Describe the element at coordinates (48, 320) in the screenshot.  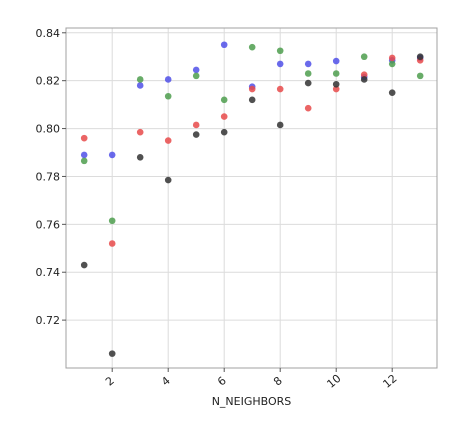
I see `y-tick-label: 0.72` at that location.